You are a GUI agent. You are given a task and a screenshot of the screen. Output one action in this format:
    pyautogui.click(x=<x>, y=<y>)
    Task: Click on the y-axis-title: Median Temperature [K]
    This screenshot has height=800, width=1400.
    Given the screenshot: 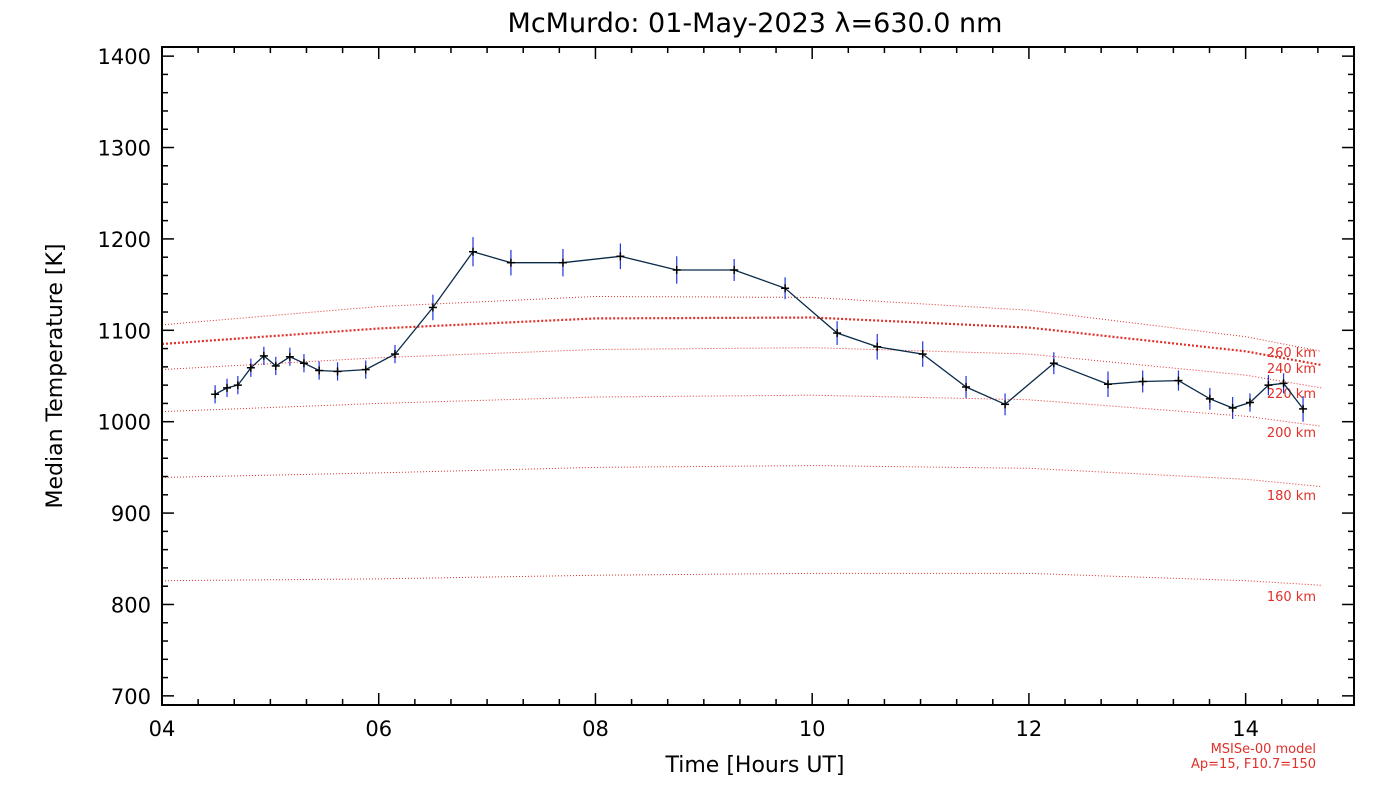 What is the action you would take?
    pyautogui.click(x=55, y=376)
    